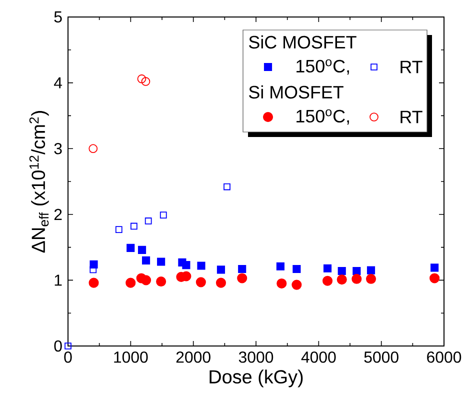 This screenshot has height=405, width=467. What do you see at coordinates (131, 357) in the screenshot?
I see `x-tick-label: 1000` at bounding box center [131, 357].